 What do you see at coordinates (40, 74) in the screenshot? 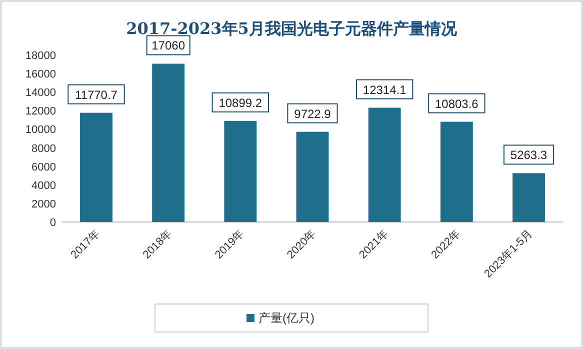
I see `y-tick-label: 16000` at bounding box center [40, 74].